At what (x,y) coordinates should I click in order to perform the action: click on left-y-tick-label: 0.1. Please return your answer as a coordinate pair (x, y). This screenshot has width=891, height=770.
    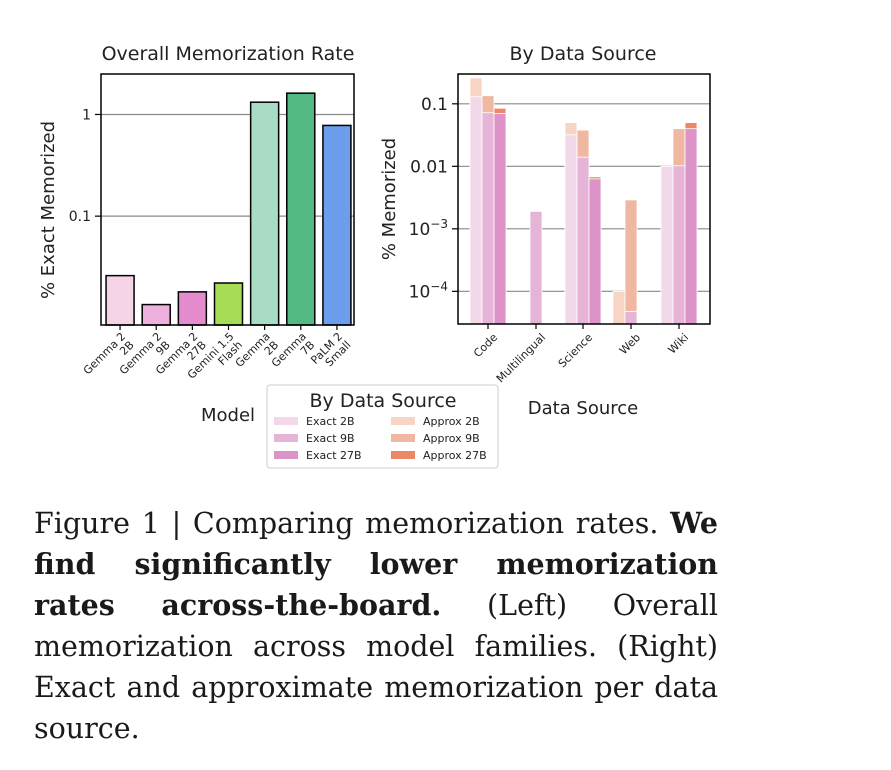
    Looking at the image, I should click on (80, 217).